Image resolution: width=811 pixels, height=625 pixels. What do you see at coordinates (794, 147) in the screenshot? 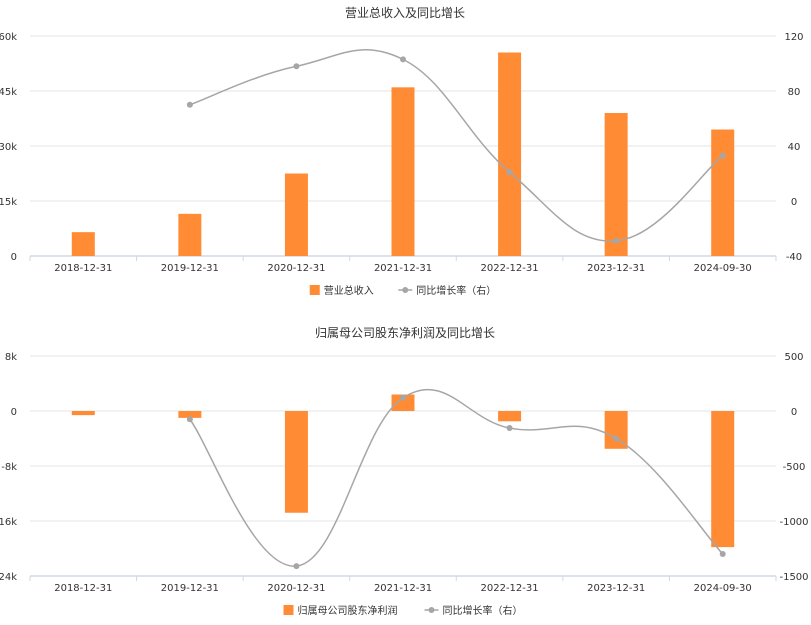
I see `y-right-tick-label: 40` at bounding box center [794, 147].